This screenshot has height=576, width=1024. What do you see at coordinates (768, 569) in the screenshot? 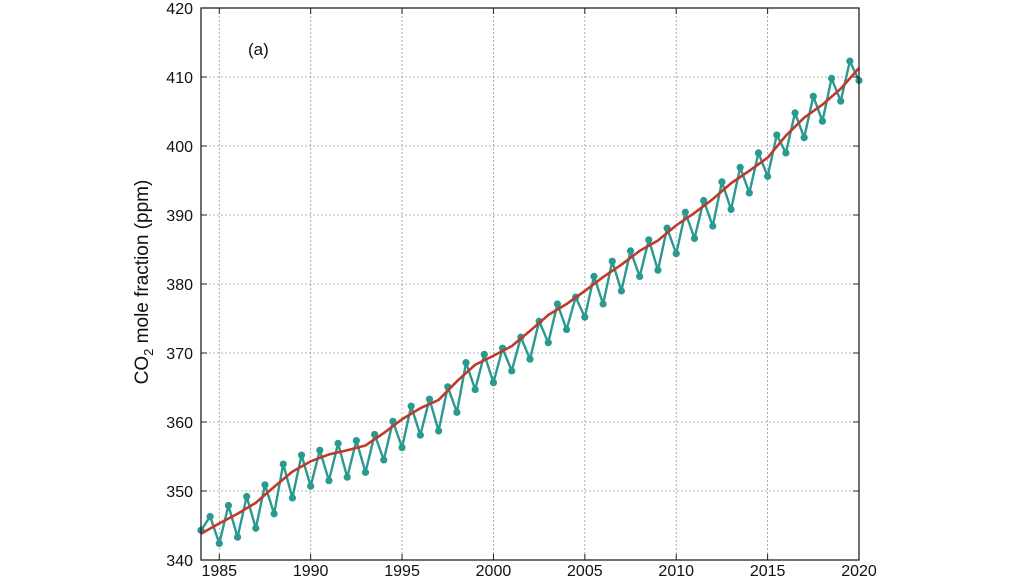
I see `x-tick-label: 2015` at bounding box center [768, 569].